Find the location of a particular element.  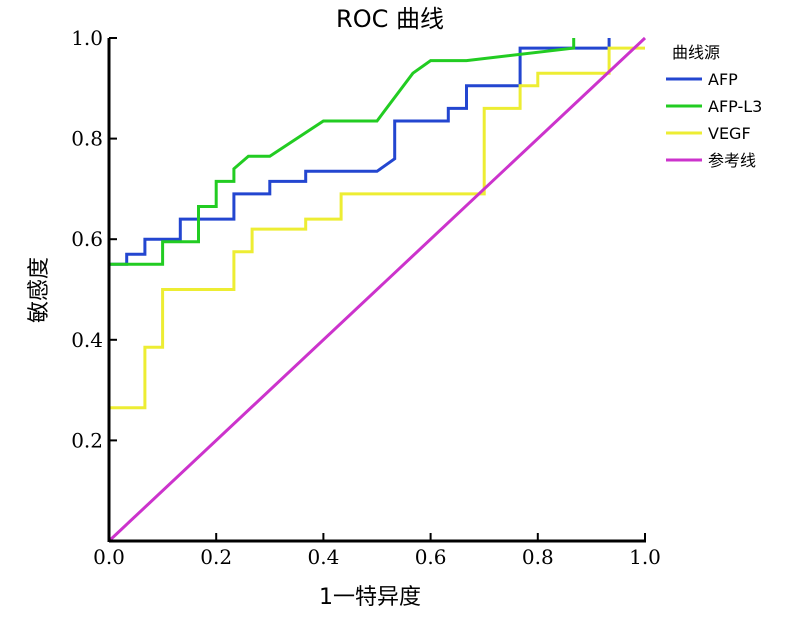

legend-label-3: VEGF is located at coordinates (729, 133).